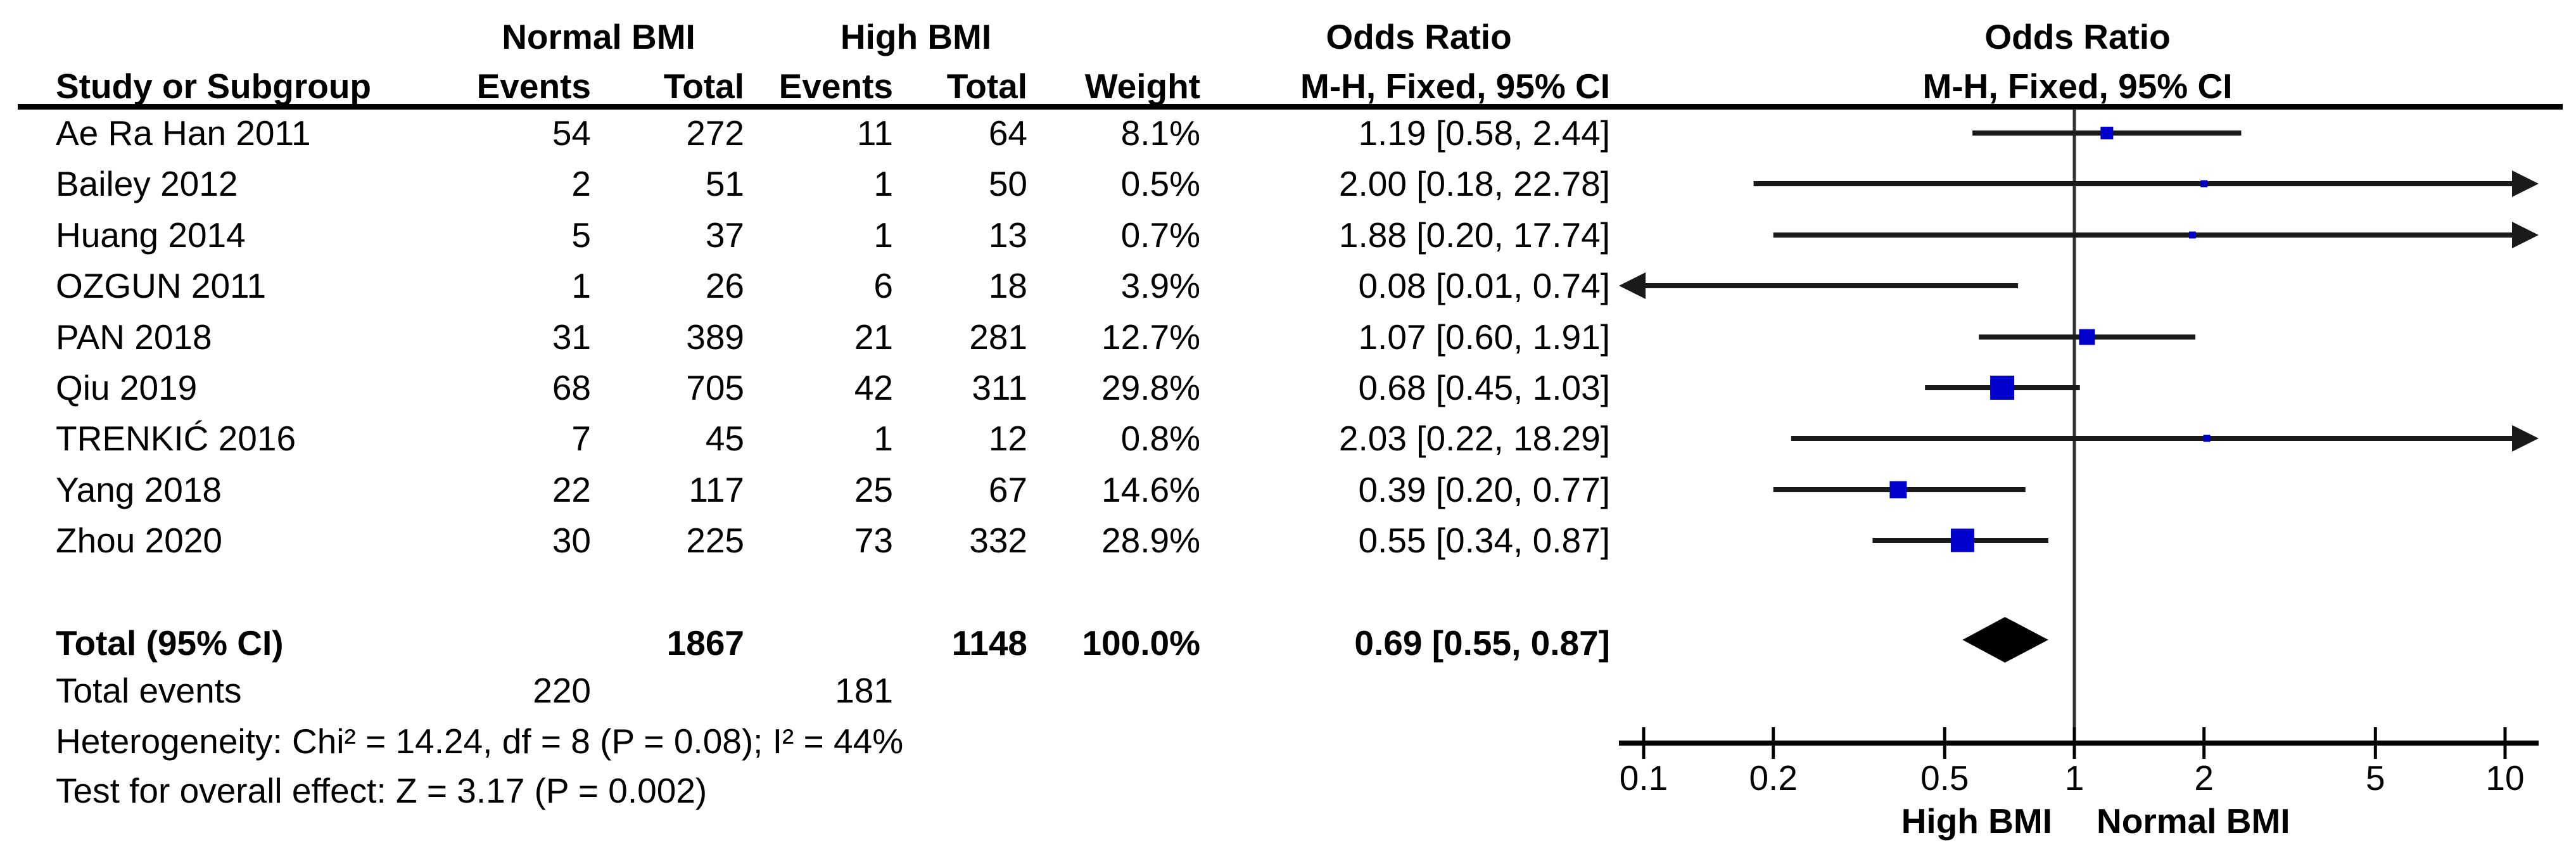 This screenshot has width=2576, height=859. Describe the element at coordinates (999, 387) in the screenshot. I see `row-6-total-high: 311` at that location.